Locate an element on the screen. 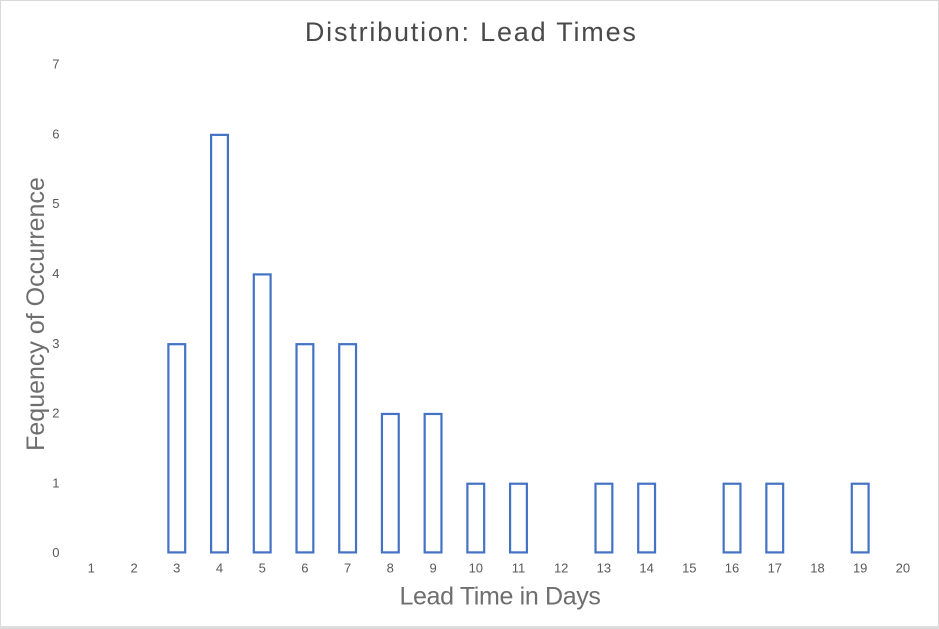  svg-text: 9 is located at coordinates (432, 568).